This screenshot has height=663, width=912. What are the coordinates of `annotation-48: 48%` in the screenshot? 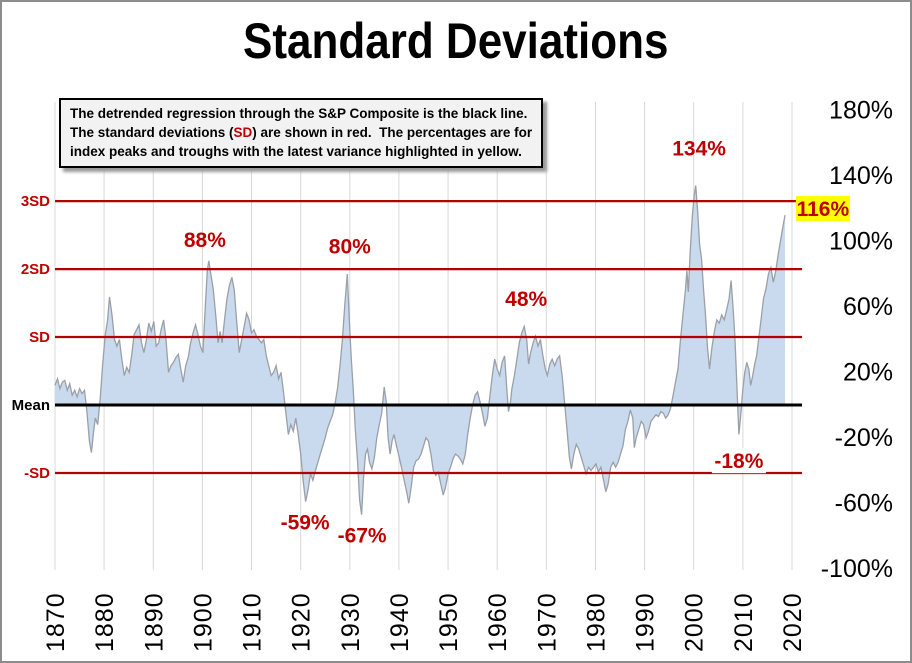 It's located at (526, 299).